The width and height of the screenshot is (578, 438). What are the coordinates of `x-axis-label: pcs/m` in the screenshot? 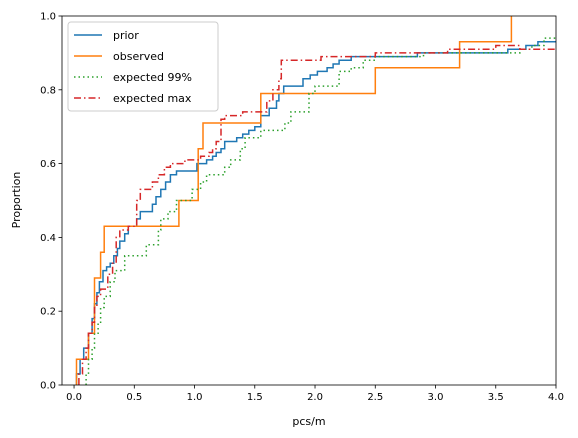 It's located at (308, 421).